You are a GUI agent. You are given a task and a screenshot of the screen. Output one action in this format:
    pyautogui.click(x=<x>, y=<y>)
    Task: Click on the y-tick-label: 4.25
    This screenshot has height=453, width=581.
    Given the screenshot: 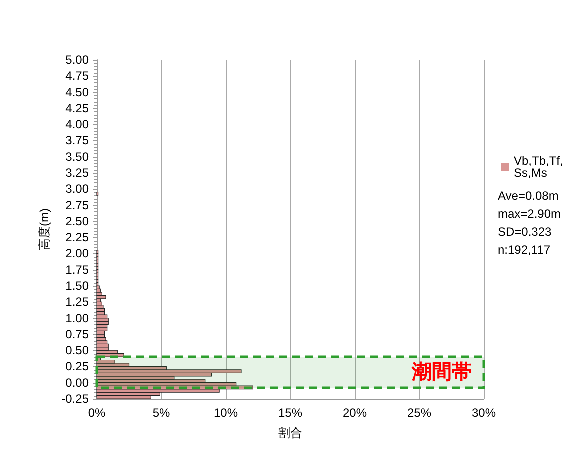 What is the action you would take?
    pyautogui.click(x=78, y=108)
    